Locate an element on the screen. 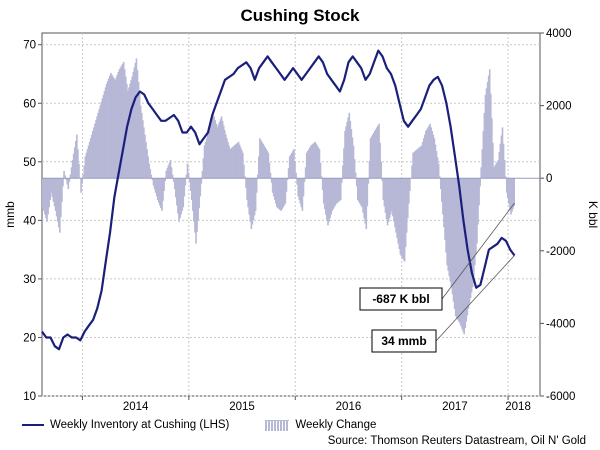 The height and width of the screenshot is (450, 600). x-tick-label: 2017 is located at coordinates (455, 407).